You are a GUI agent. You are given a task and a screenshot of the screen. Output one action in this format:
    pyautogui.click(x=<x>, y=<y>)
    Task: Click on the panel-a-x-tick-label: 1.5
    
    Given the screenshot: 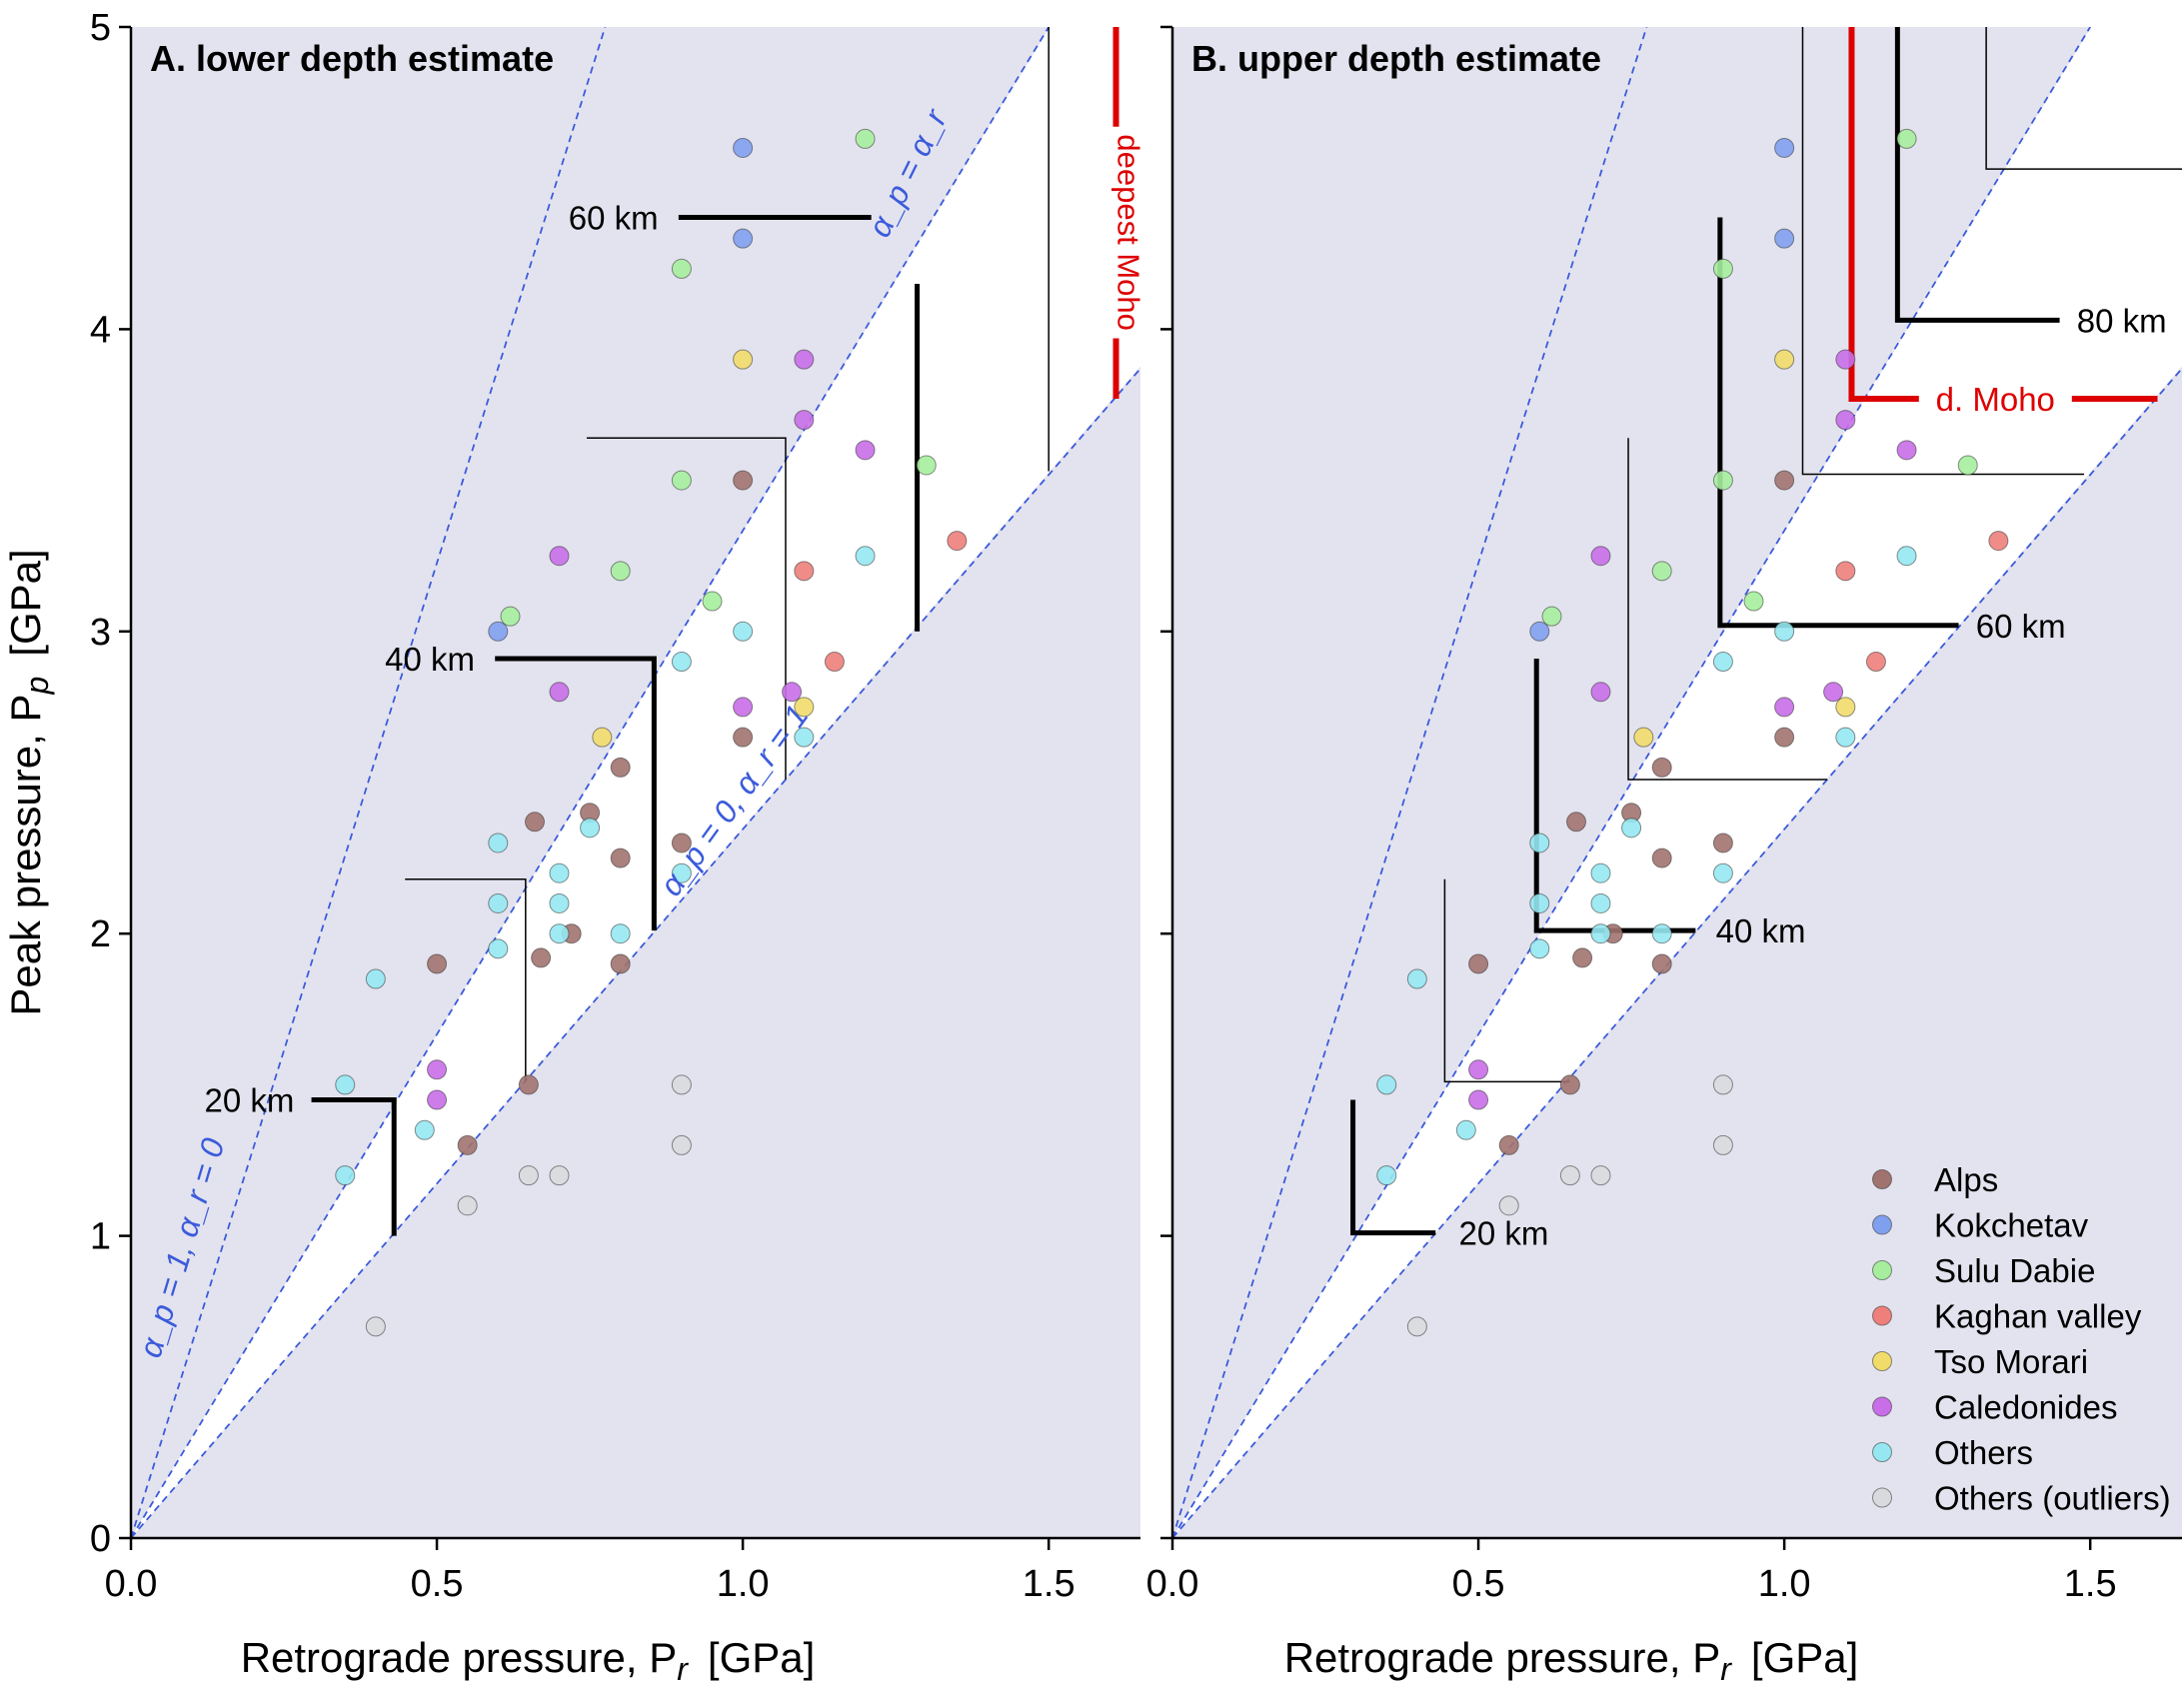 What is the action you would take?
    pyautogui.click(x=1049, y=1584)
    